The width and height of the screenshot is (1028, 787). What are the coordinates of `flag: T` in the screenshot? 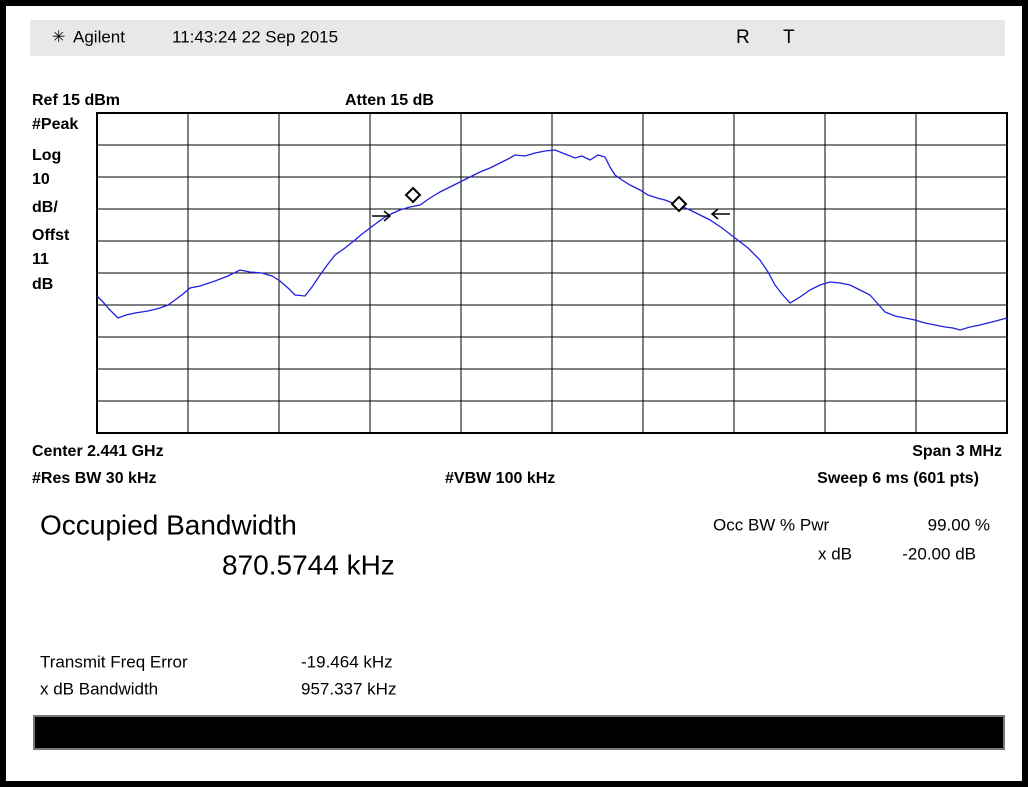 It's located at (789, 37).